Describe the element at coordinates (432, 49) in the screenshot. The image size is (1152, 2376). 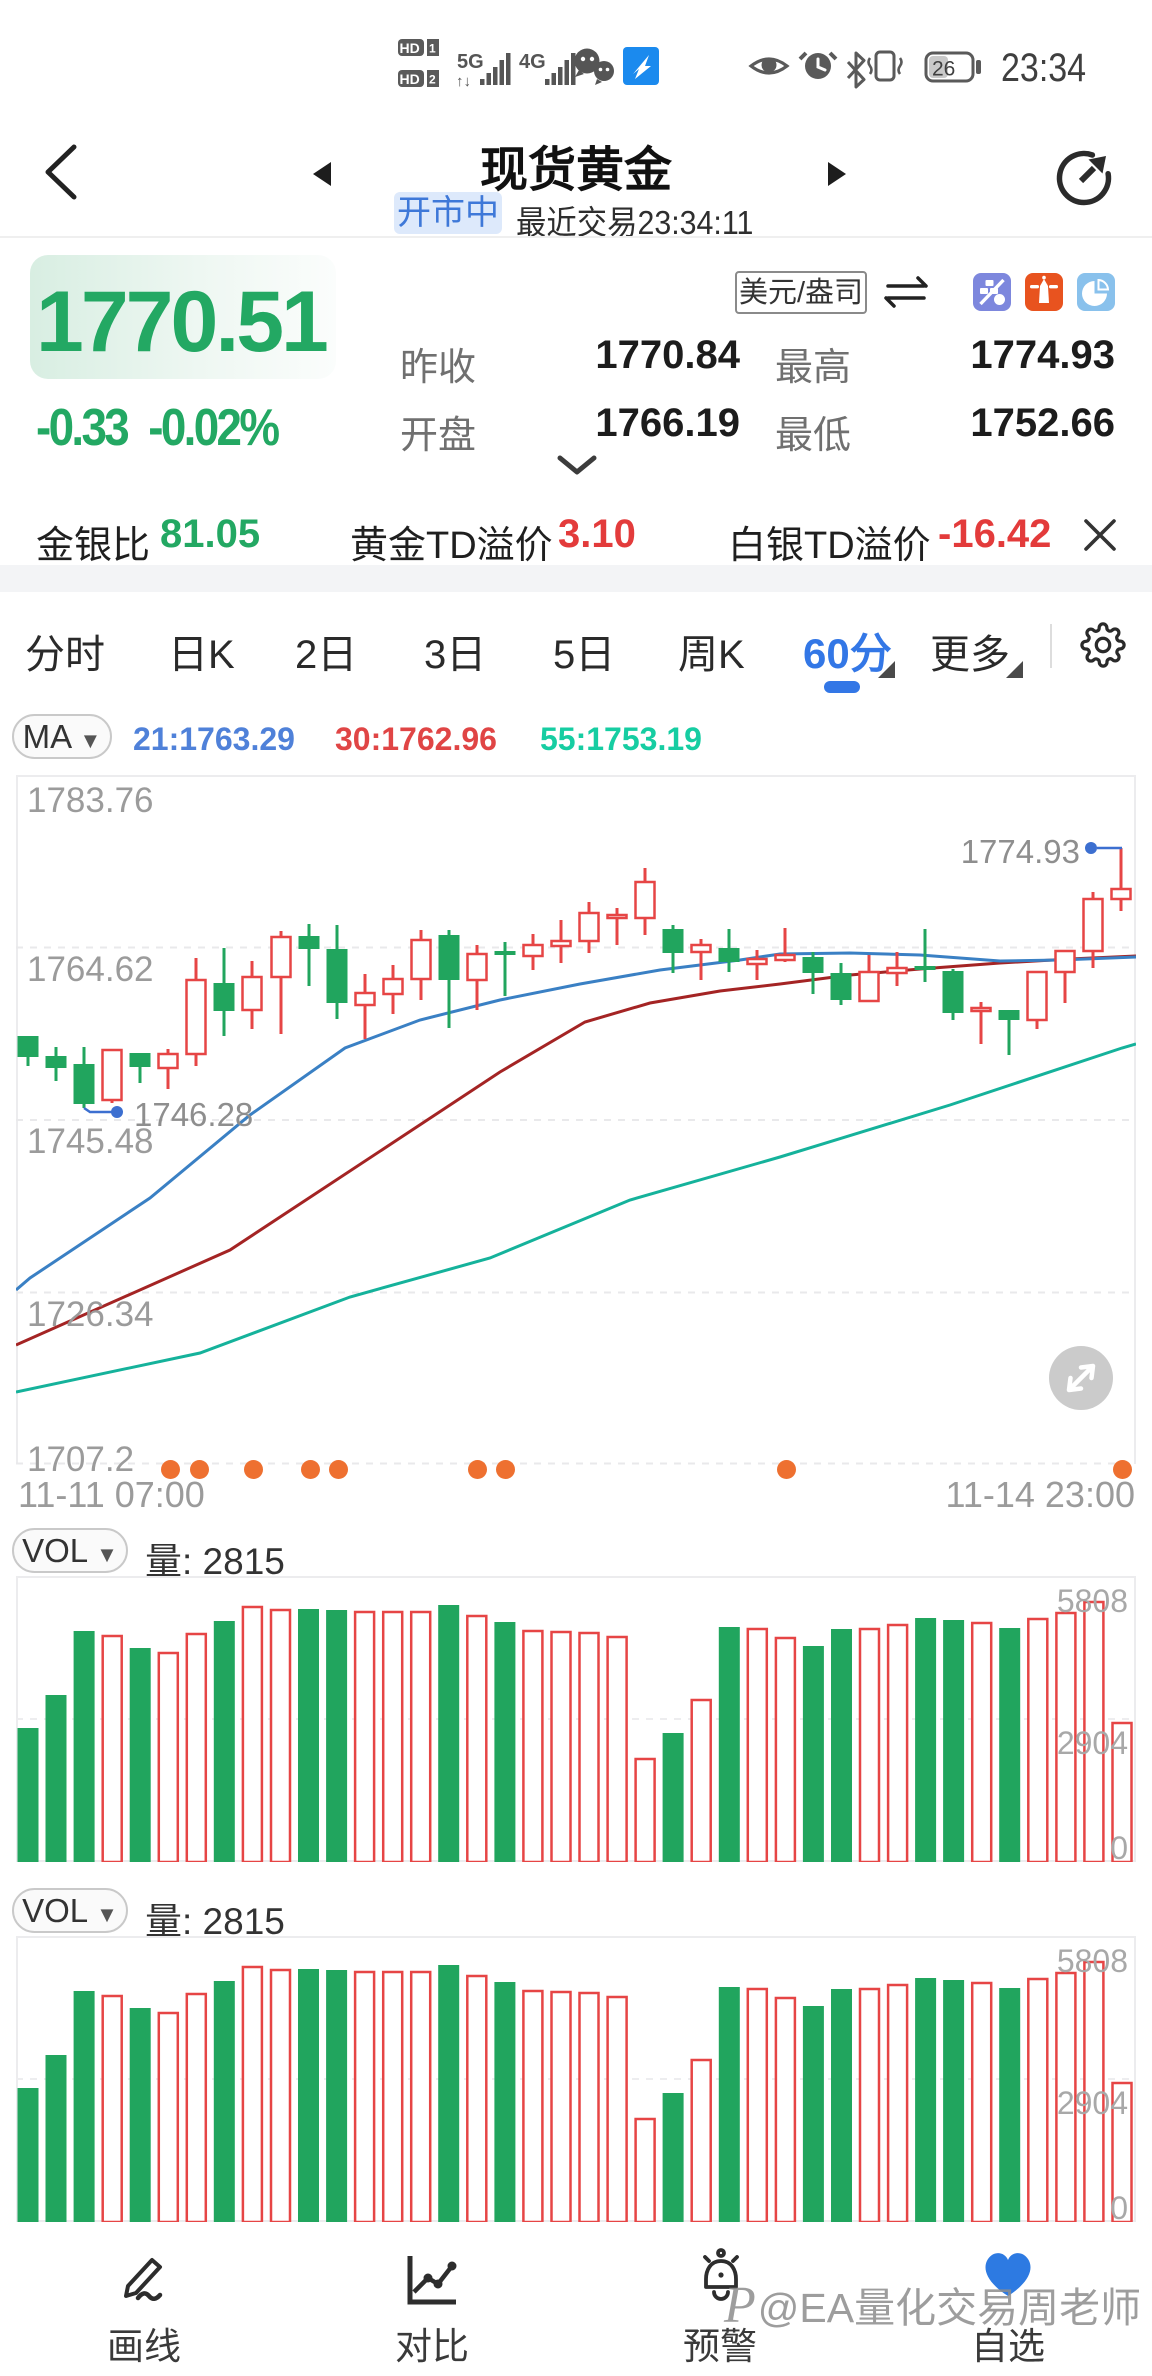
I see `svg-text: 1` at that location.